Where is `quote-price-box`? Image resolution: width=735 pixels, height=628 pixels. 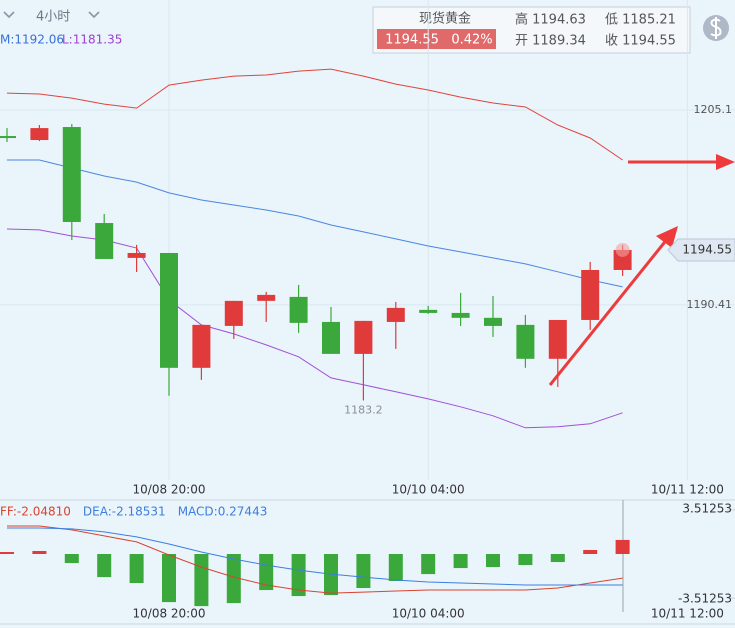 quote-price-box is located at coordinates (436, 39).